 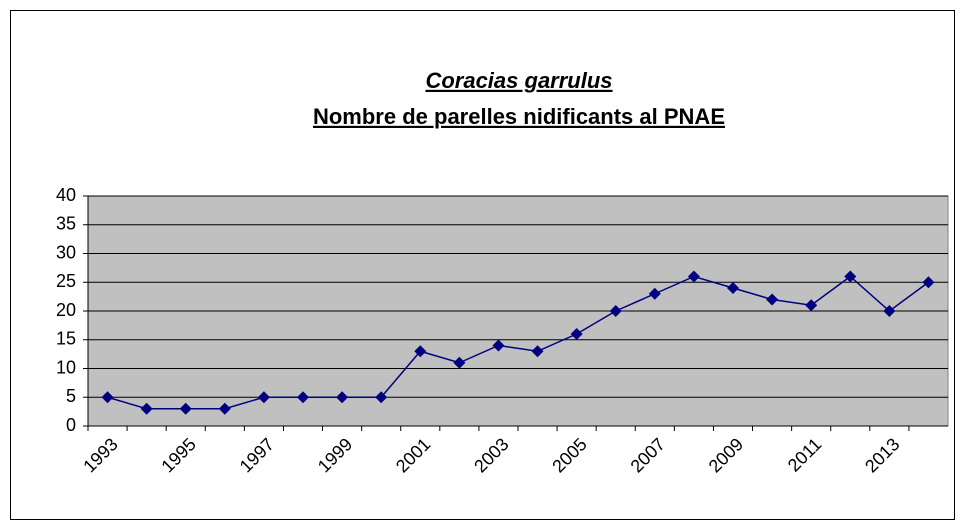 What do you see at coordinates (66, 252) in the screenshot?
I see `y-tick-label: 30` at bounding box center [66, 252].